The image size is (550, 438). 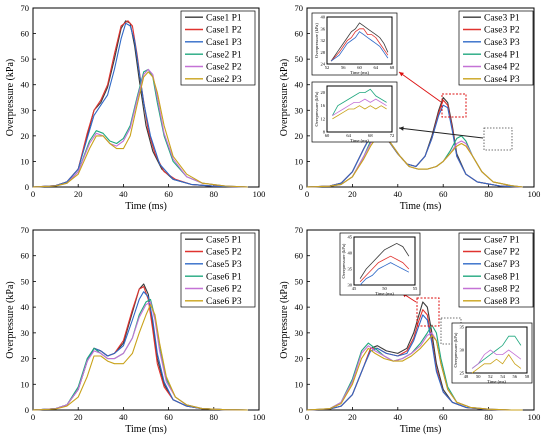 I want to click on legend-entry: Case8 P2, so click(x=502, y=290).